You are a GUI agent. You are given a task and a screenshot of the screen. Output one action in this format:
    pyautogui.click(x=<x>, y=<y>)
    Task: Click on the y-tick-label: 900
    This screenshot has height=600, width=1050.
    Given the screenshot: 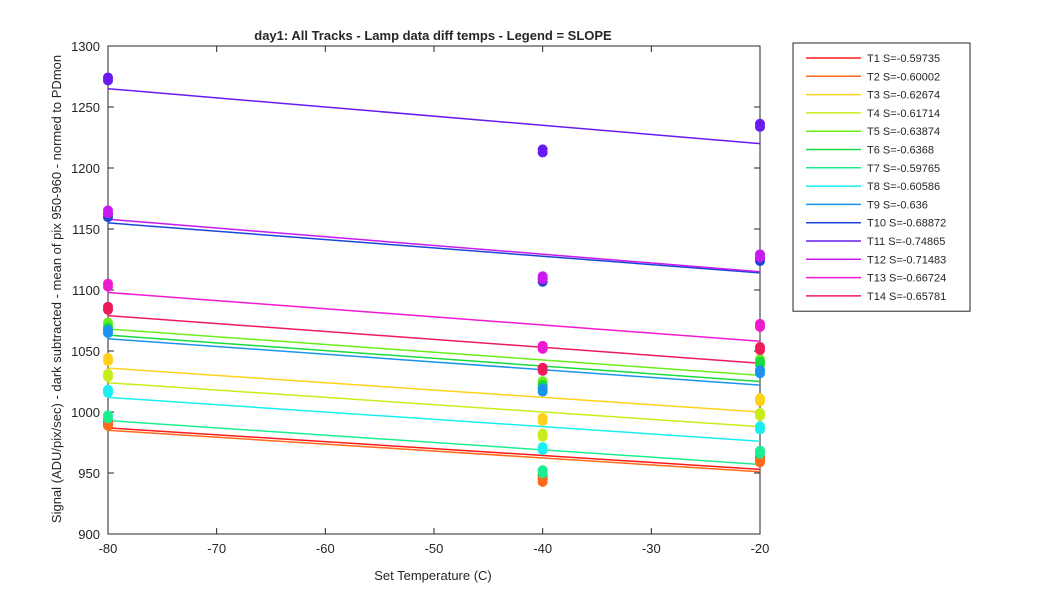 What is the action you would take?
    pyautogui.click(x=89, y=534)
    